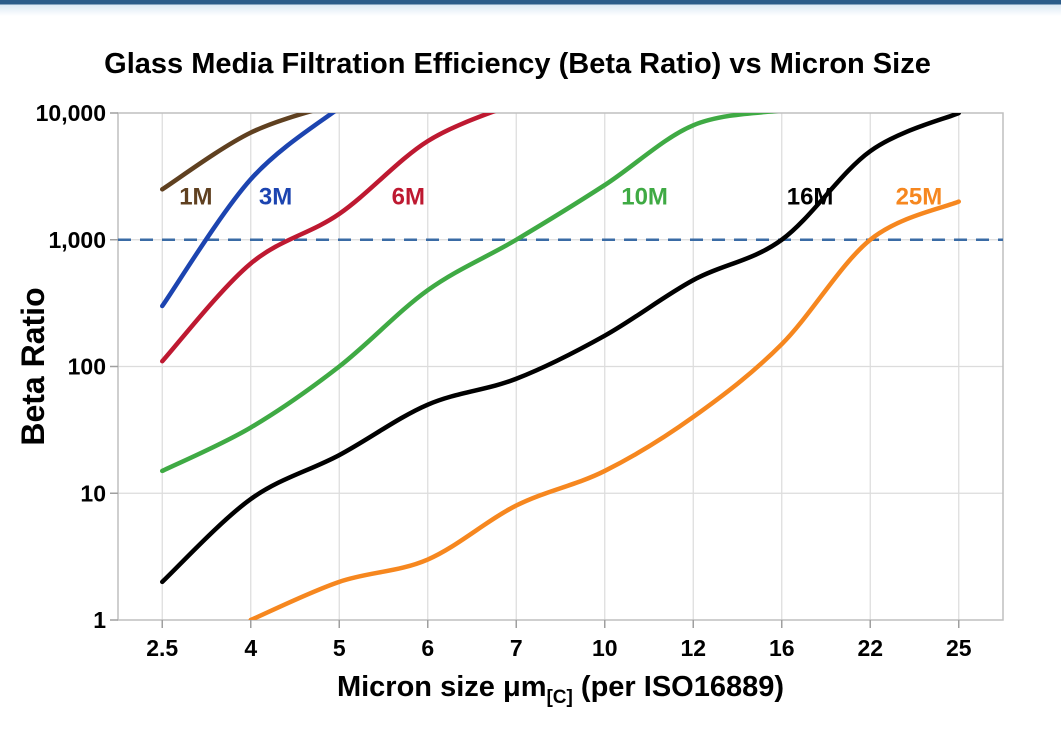  What do you see at coordinates (99, 620) in the screenshot?
I see `y-tick-label: 1` at bounding box center [99, 620].